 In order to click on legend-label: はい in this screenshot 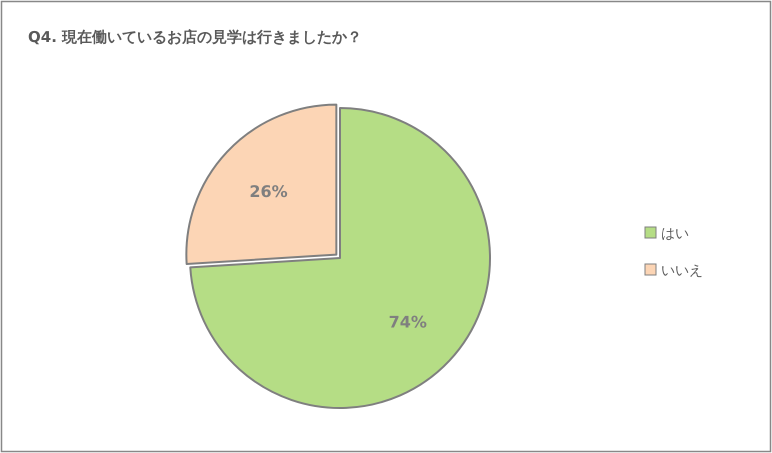, I will do `click(675, 234)`.